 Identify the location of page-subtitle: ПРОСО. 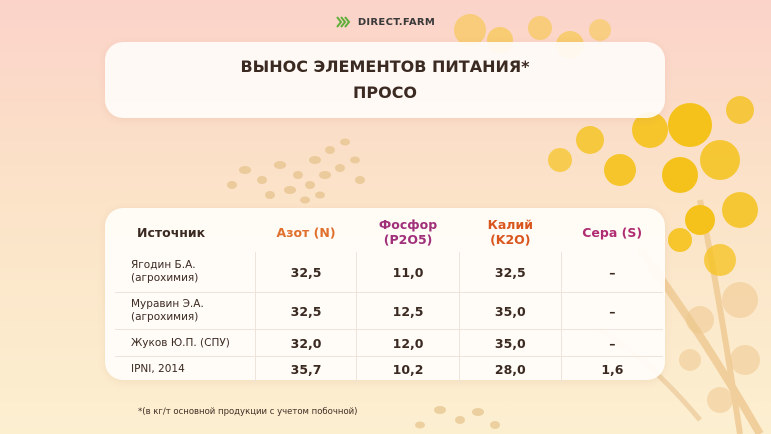
(385, 92).